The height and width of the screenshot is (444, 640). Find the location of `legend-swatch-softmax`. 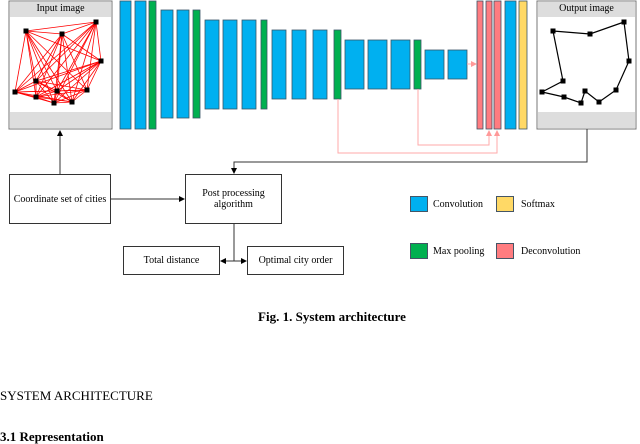

legend-swatch-softmax is located at coordinates (505, 204).